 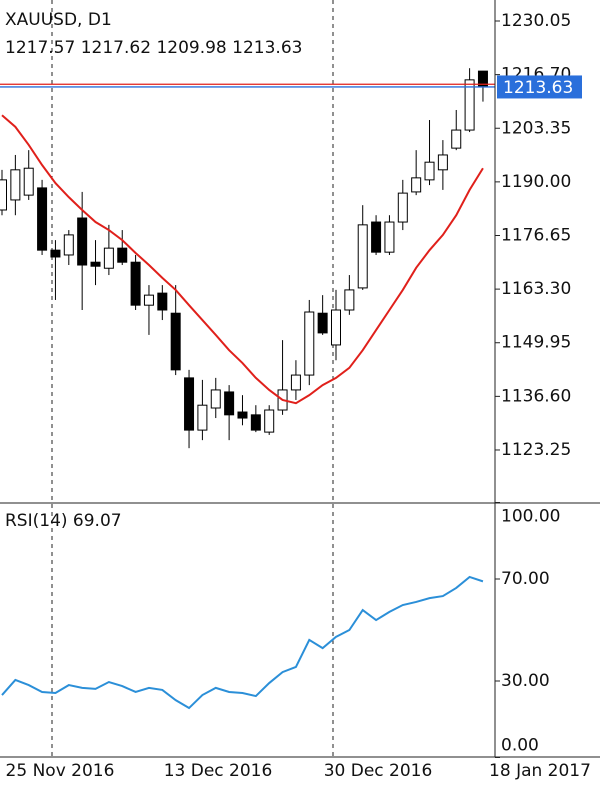 I want to click on low-readout: 1209.98, so click(x=191, y=48).